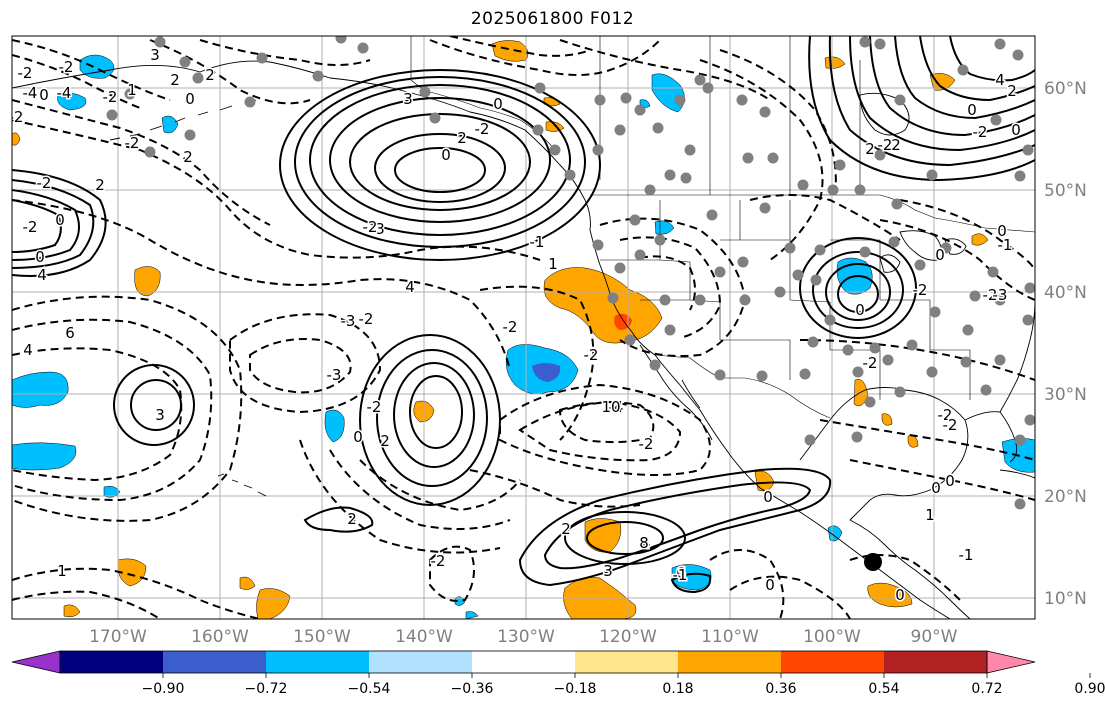 The image size is (1105, 712). What do you see at coordinates (923, 251) in the screenshot?
I see `coastline-great-lakes` at bounding box center [923, 251].